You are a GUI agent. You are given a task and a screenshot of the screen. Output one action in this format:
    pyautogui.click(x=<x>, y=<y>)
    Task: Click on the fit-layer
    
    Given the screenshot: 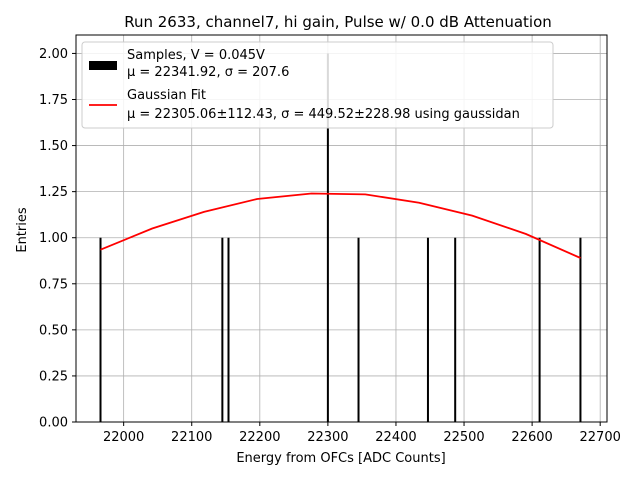 What is the action you would take?
    pyautogui.click(x=340, y=225)
    